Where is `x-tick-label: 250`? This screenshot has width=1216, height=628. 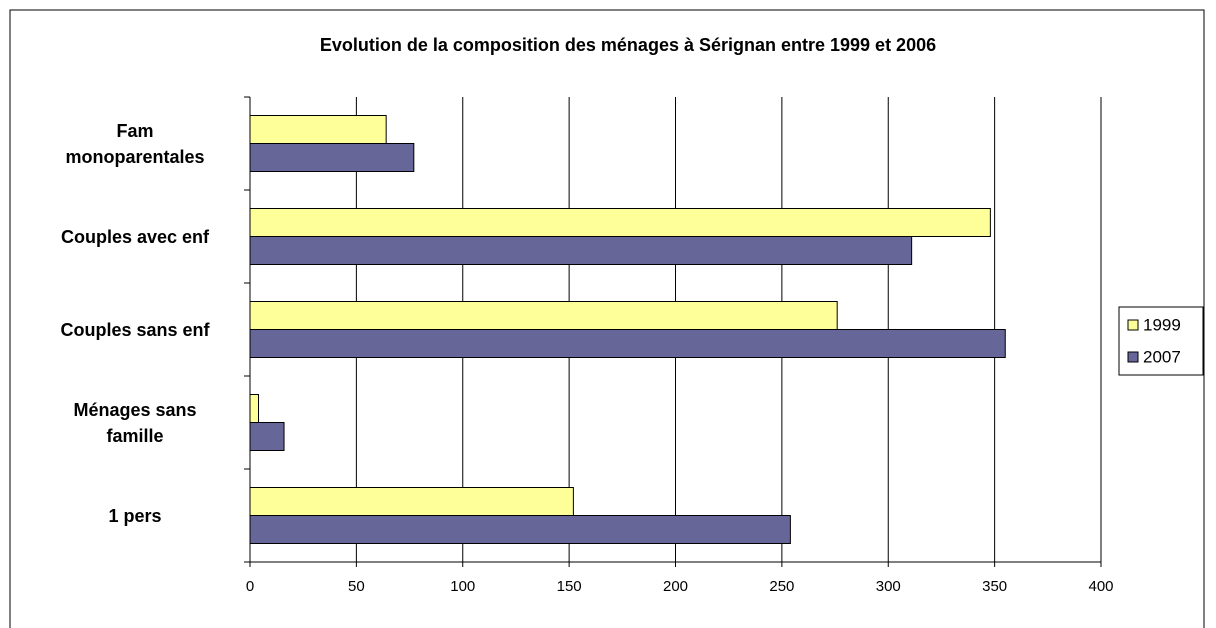 x-tick-label: 250 is located at coordinates (781, 586).